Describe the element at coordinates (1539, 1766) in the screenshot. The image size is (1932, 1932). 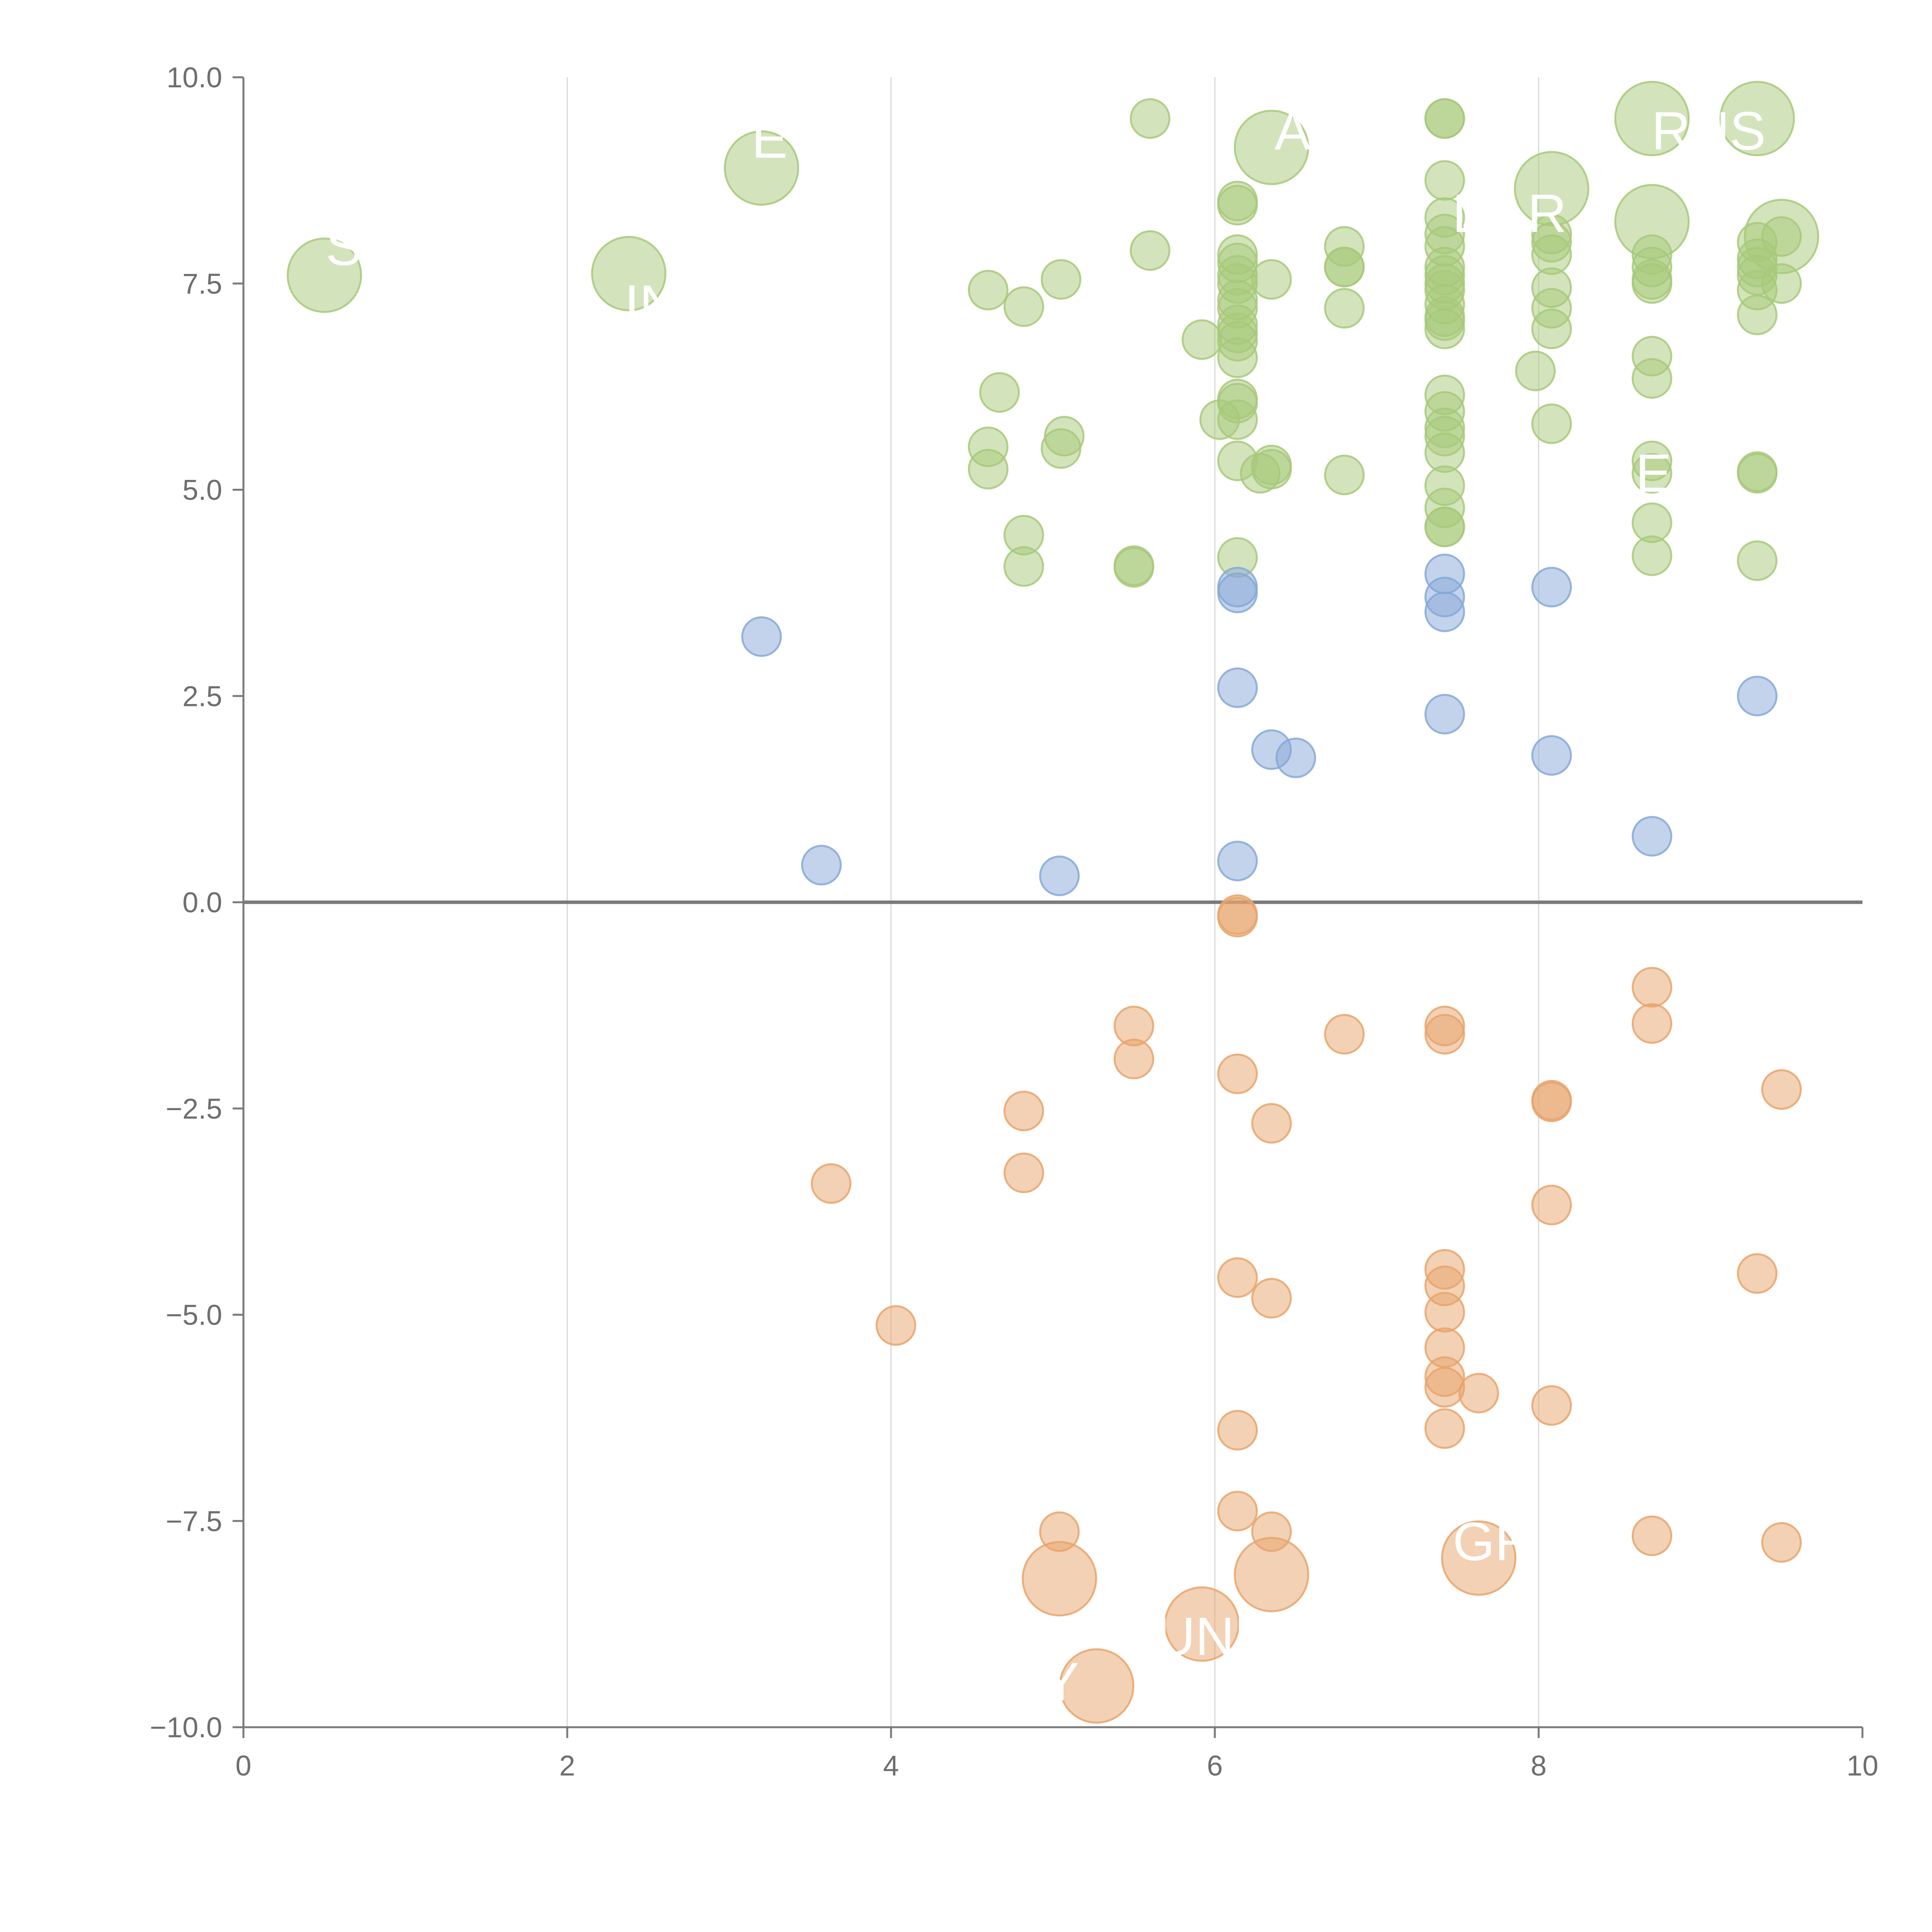
I see `x-tick-label: 8` at that location.